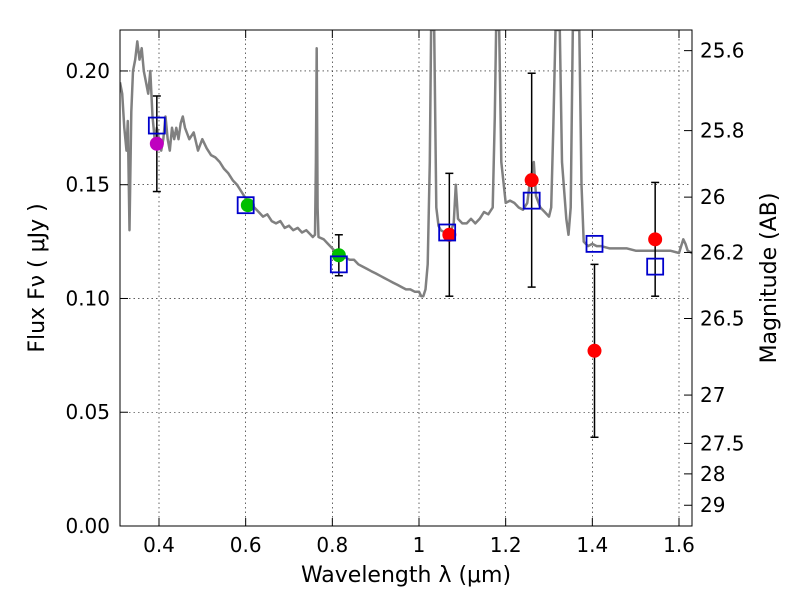  What do you see at coordinates (87, 412) in the screenshot?
I see `y-tick-label: 0.05` at bounding box center [87, 412].